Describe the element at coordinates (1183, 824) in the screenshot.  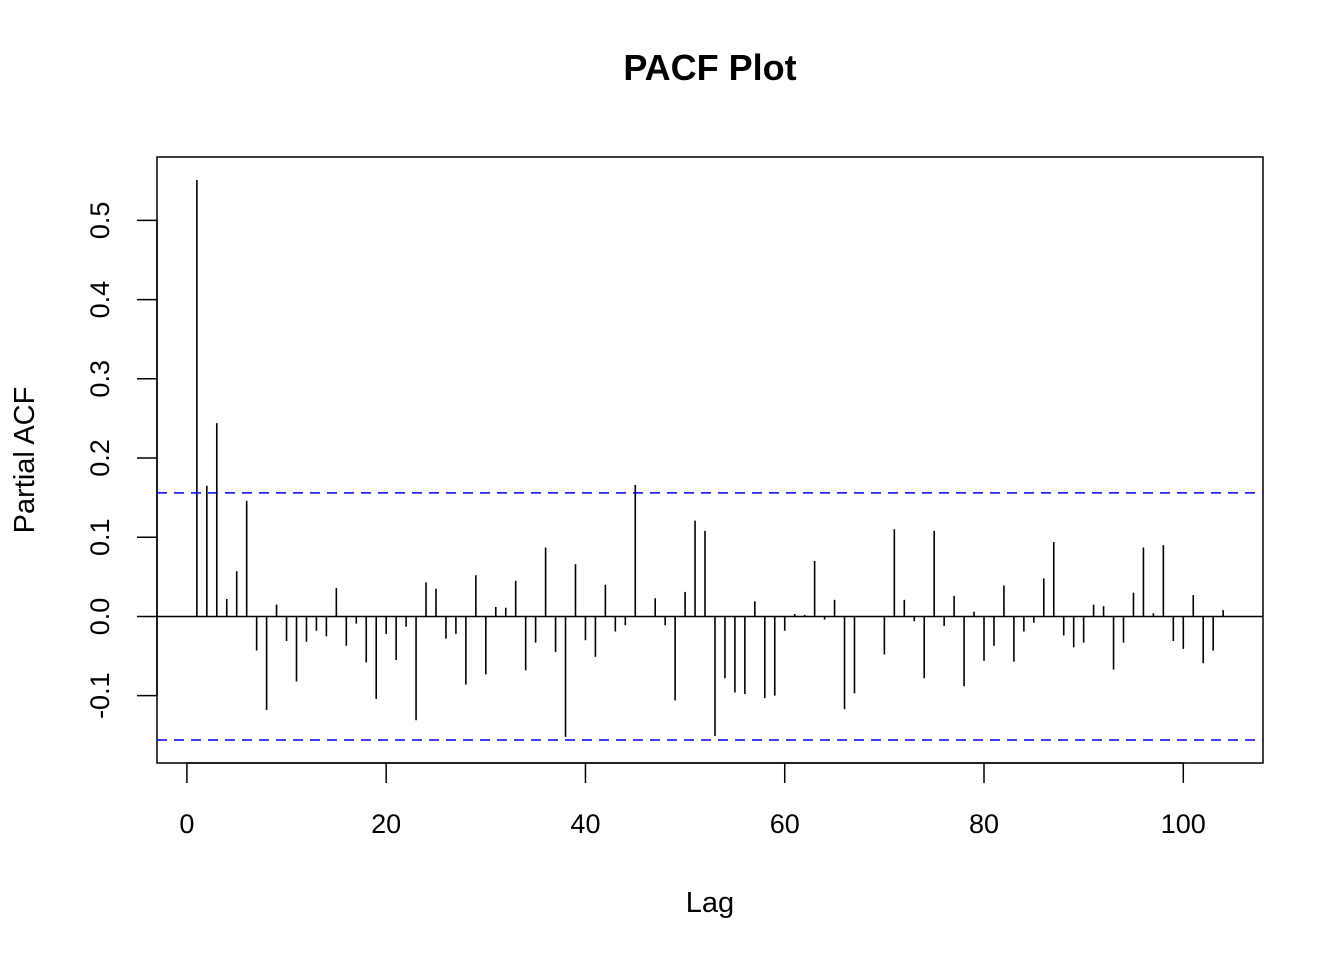
I see `x-tick-label: 100` at that location.